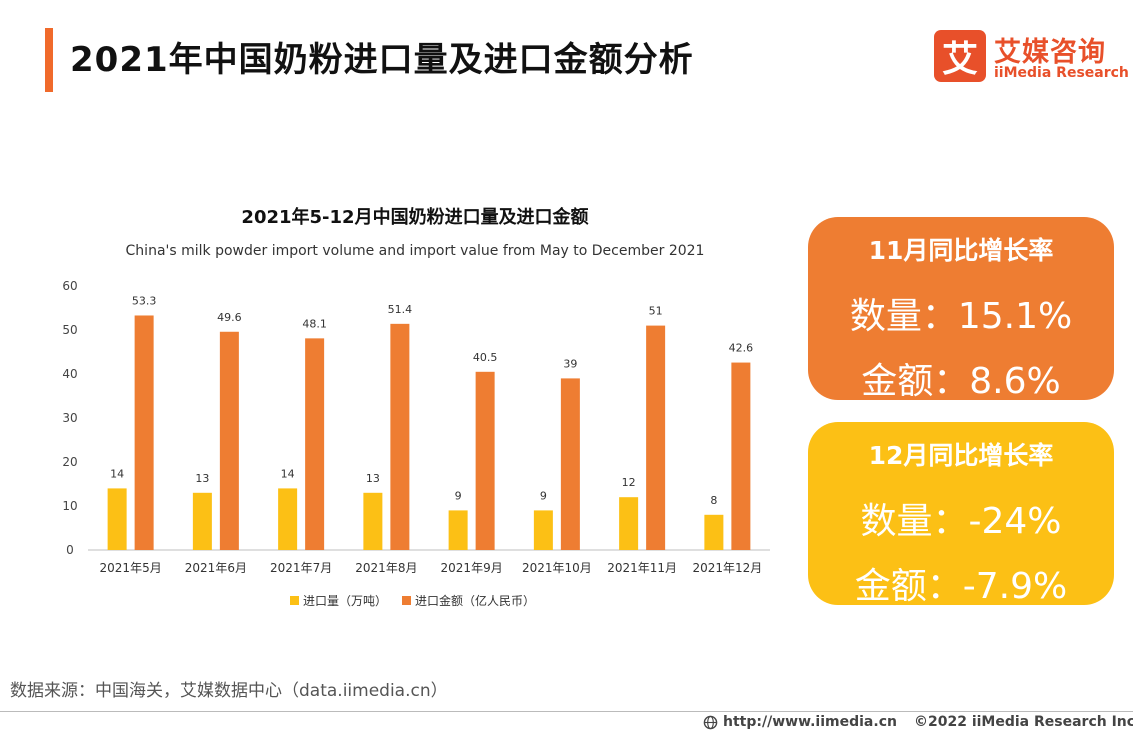  I want to click on x-tick-label: 2021年11月, so click(642, 568).